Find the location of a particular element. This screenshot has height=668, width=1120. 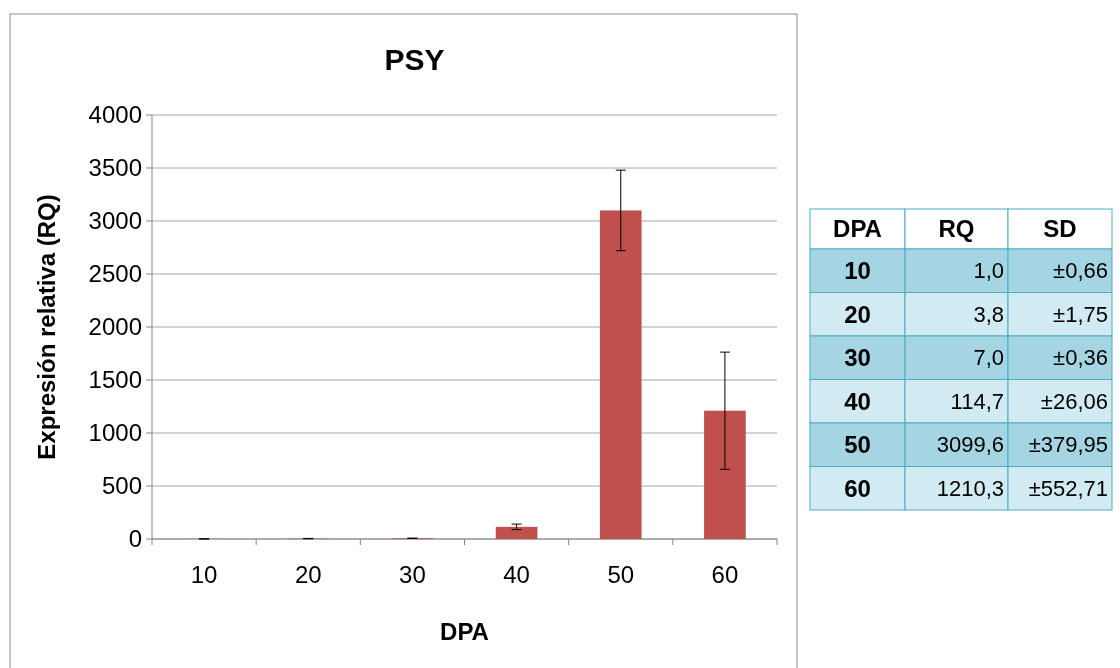

category-label: 10 is located at coordinates (857, 271).